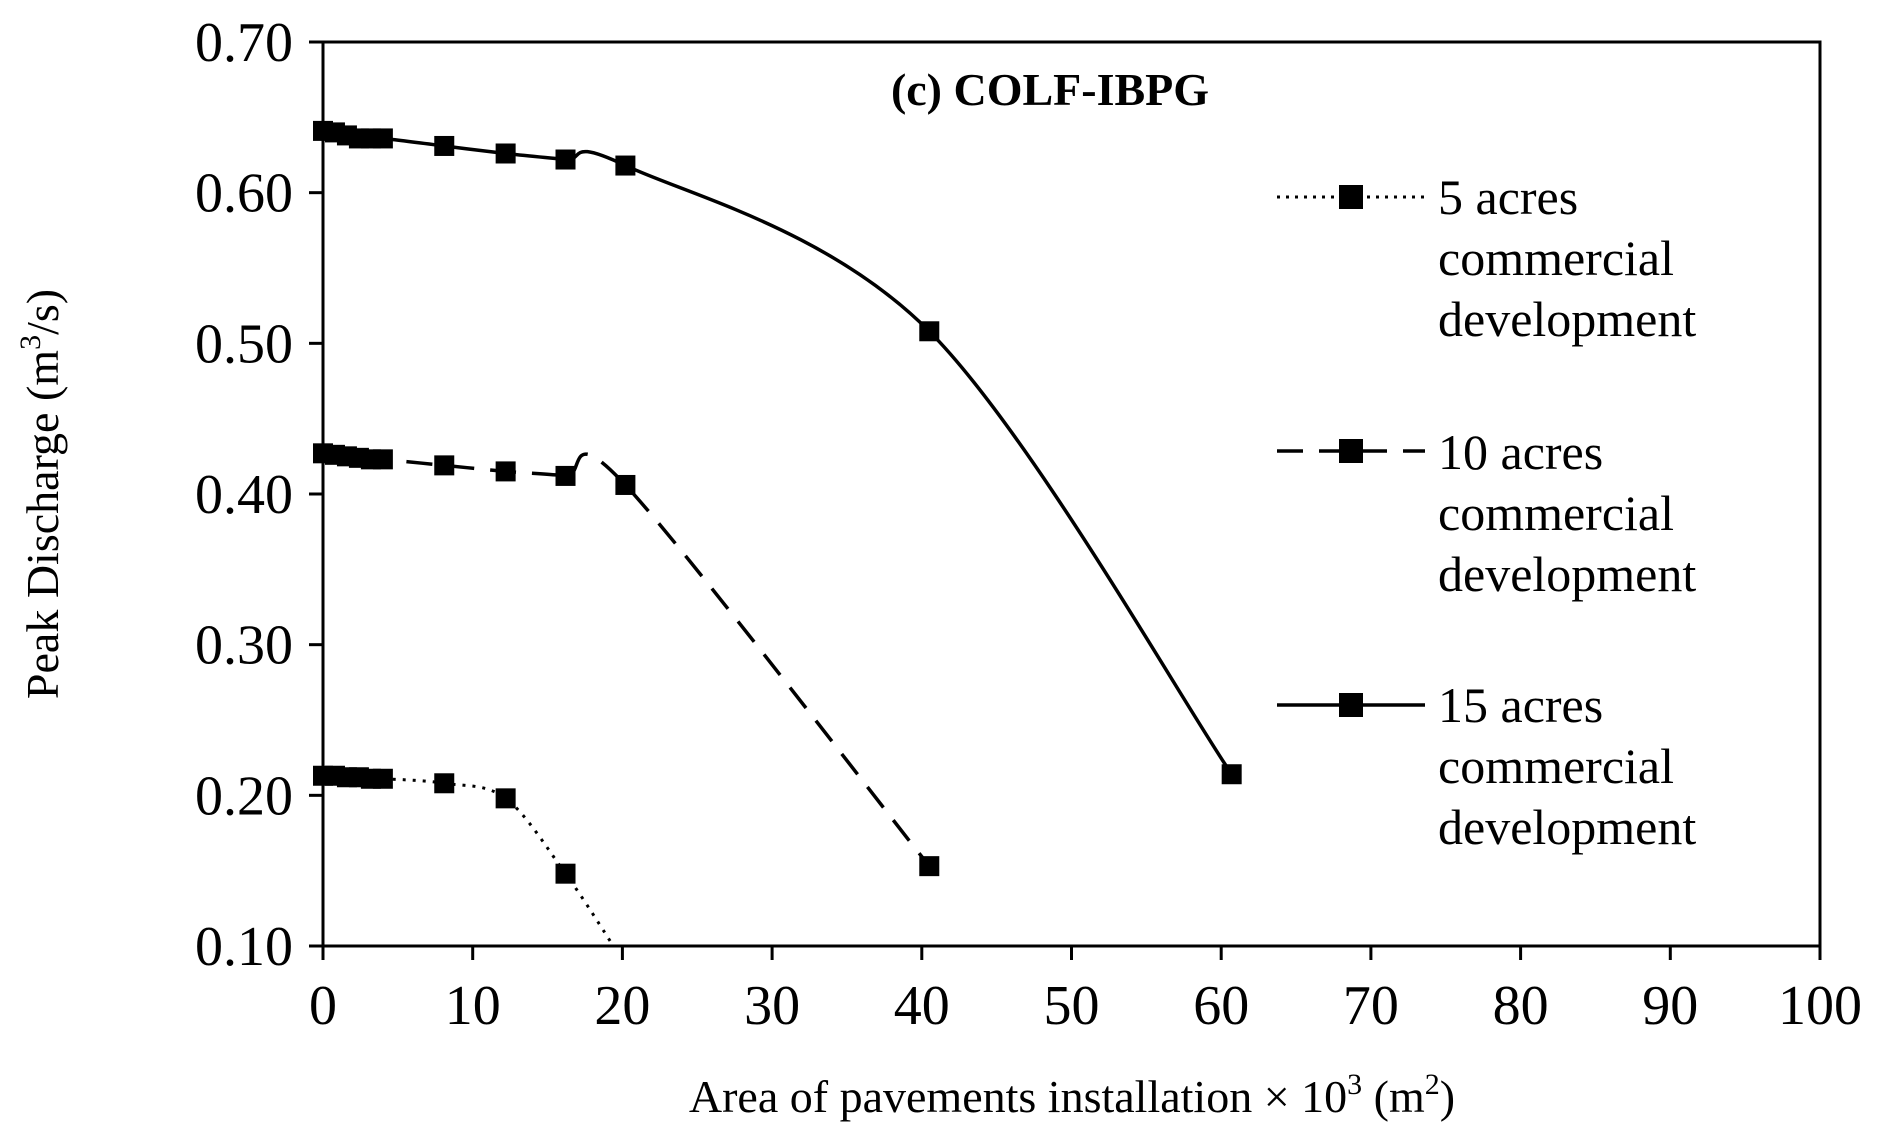 This screenshot has height=1144, width=1891. What do you see at coordinates (244, 947) in the screenshot?
I see `y-tick-label: 0.10` at bounding box center [244, 947].